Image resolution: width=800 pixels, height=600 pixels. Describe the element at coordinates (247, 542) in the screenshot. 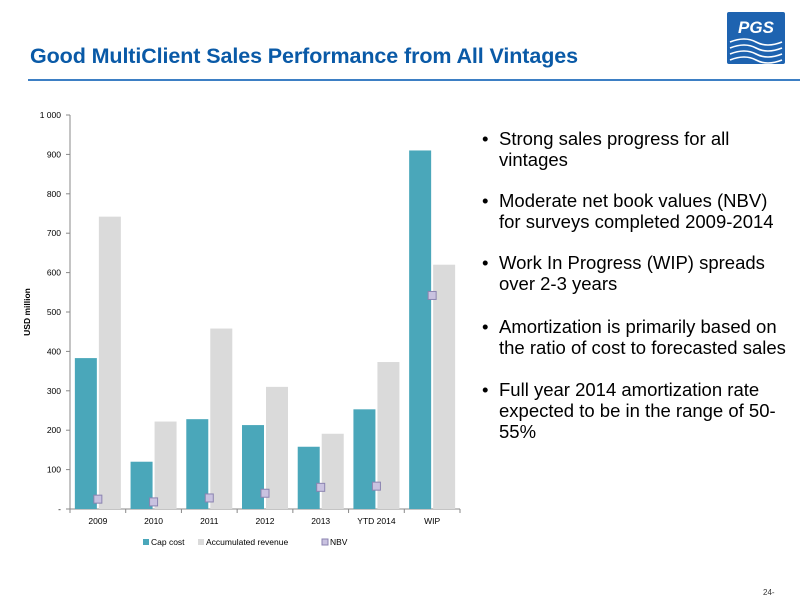

I see `legend-label: Accumulated revenue` at that location.